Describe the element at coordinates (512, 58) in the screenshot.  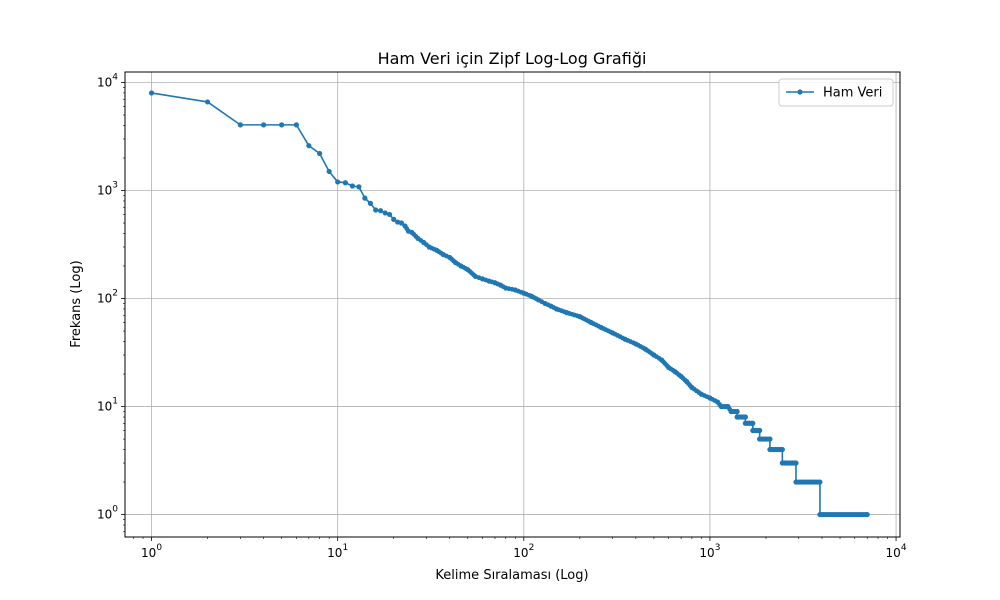
I see `chart-title: Ham Veri için Zipf Log-Log Grafiği` at that location.